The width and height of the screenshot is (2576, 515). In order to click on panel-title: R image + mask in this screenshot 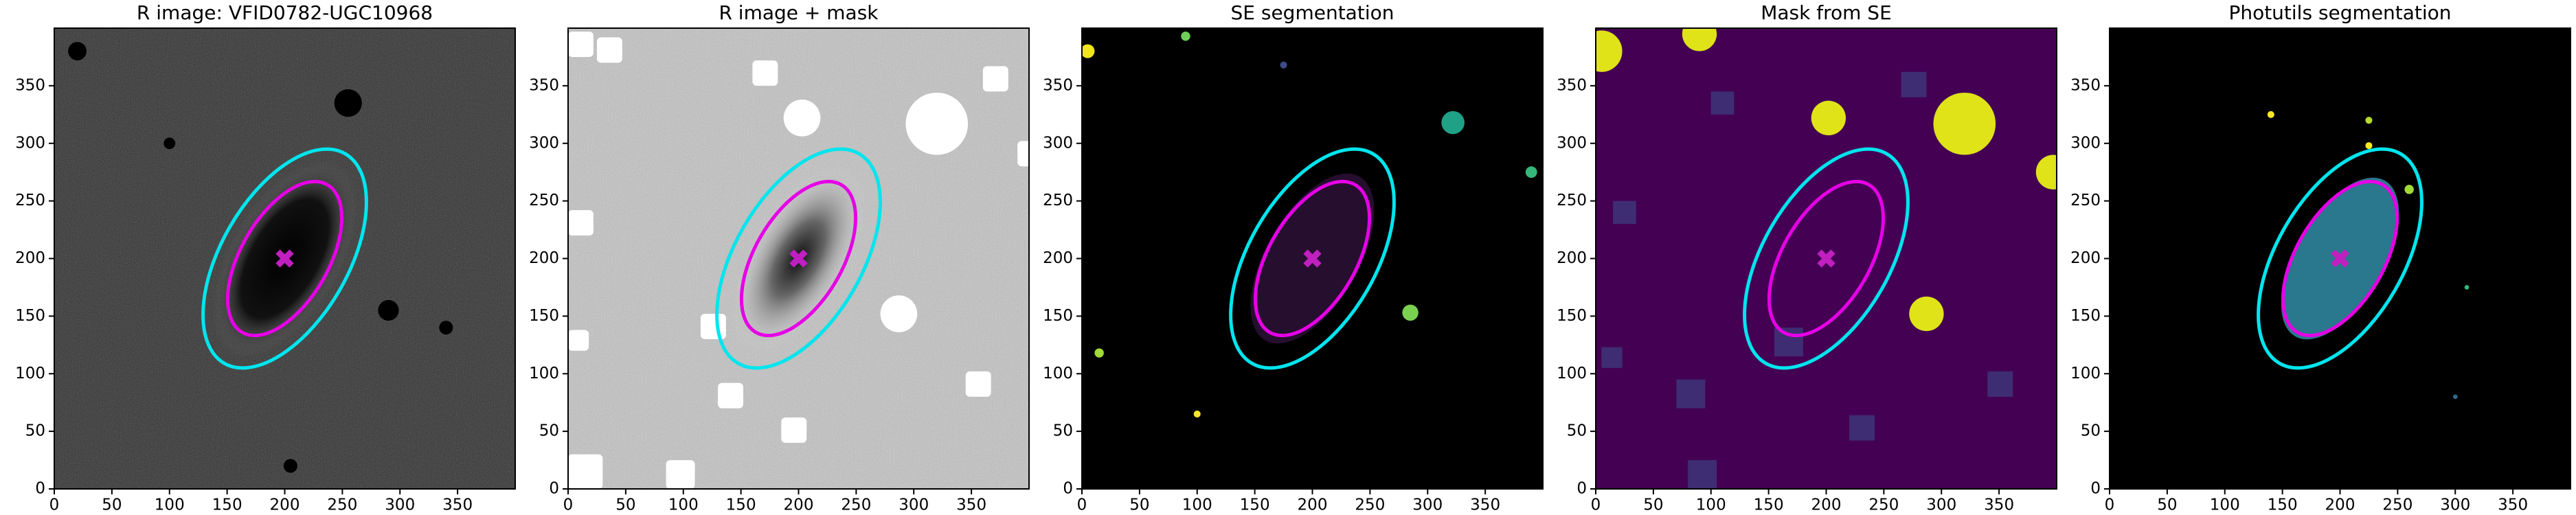, I will do `click(799, 12)`.